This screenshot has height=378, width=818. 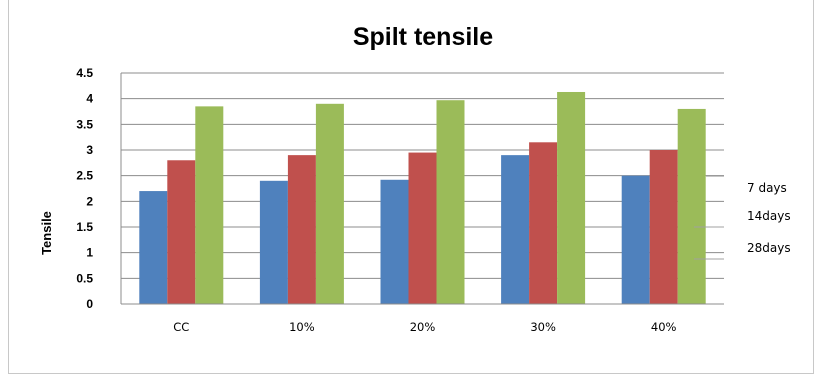 I want to click on bar-7days-10%, so click(x=273, y=242).